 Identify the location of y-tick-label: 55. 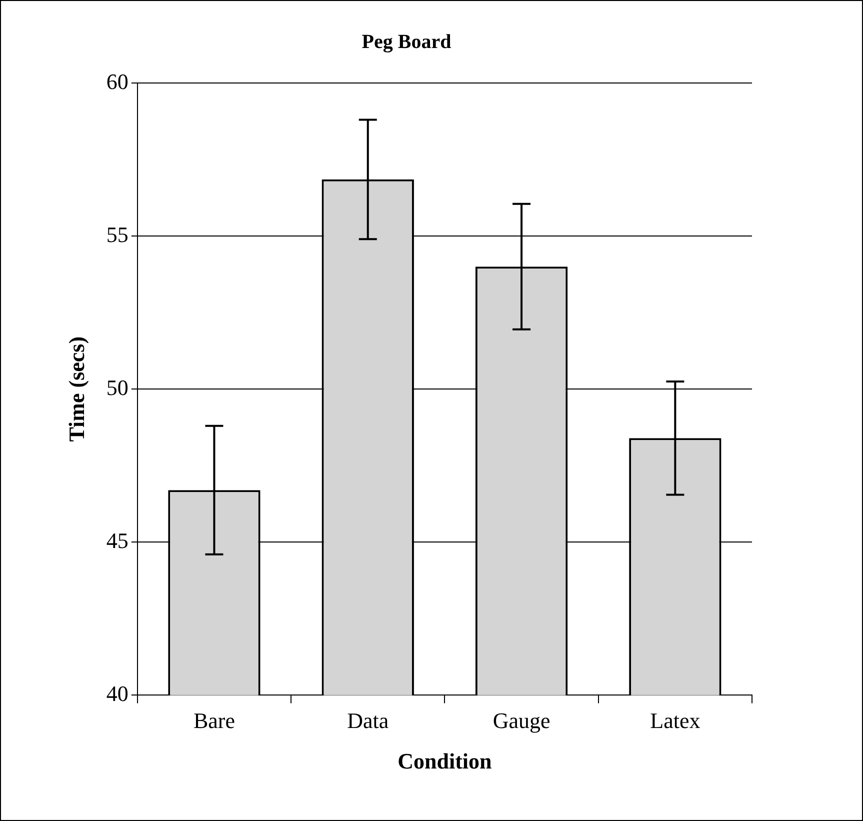
(117, 234).